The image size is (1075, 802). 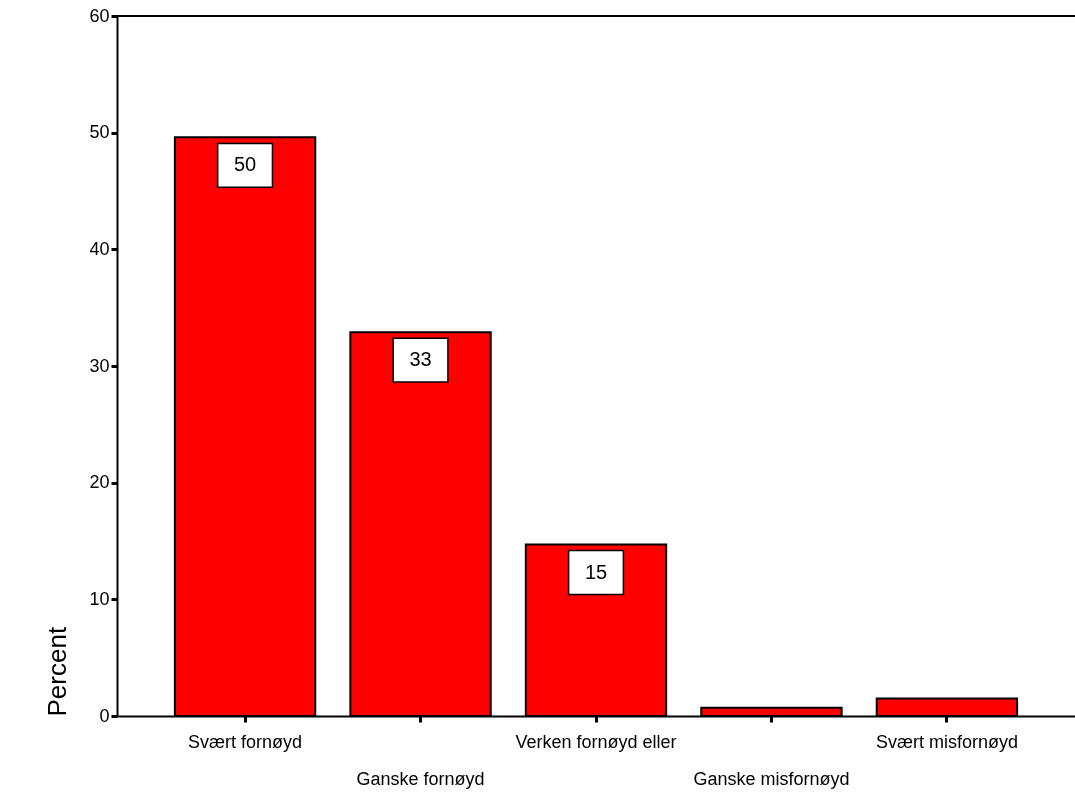 What do you see at coordinates (245, 164) in the screenshot?
I see `data-label: 50` at bounding box center [245, 164].